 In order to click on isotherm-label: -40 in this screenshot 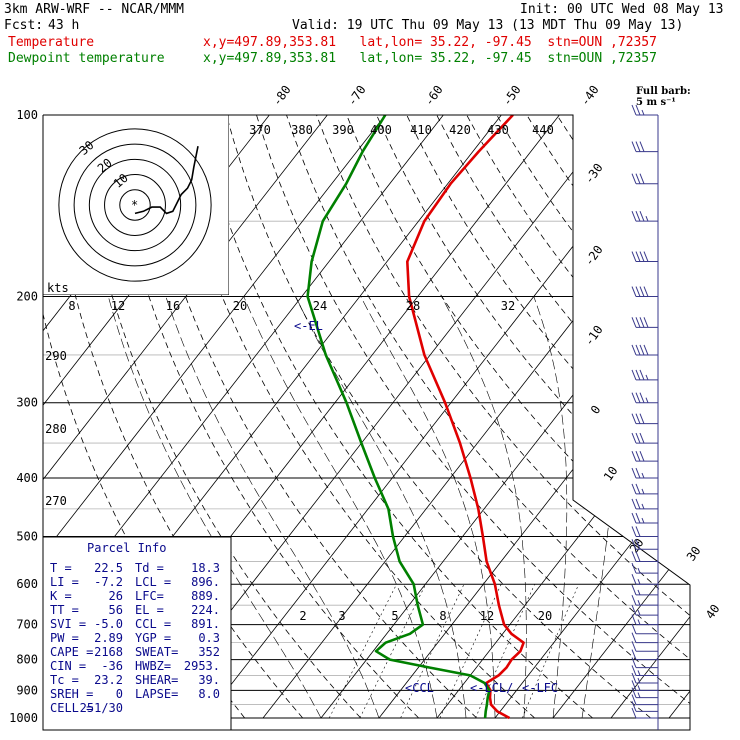, I will do `click(590, 96)`.